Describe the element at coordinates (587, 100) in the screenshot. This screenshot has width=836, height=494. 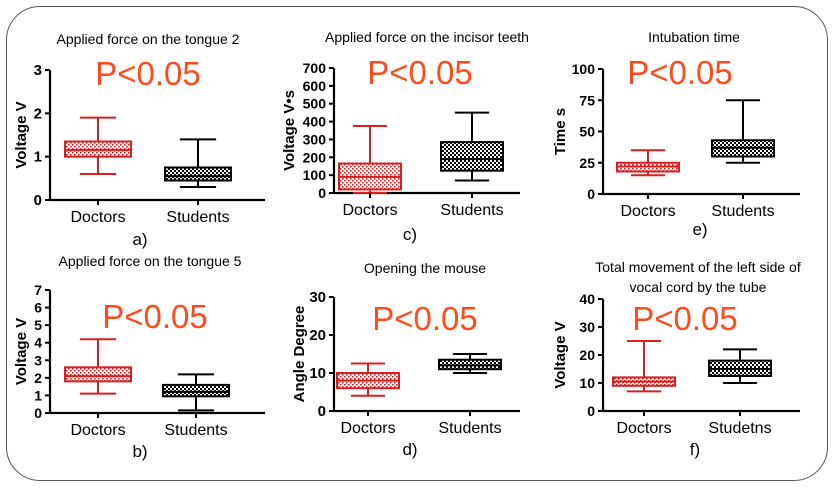
I see `y-tick-label: 75` at that location.